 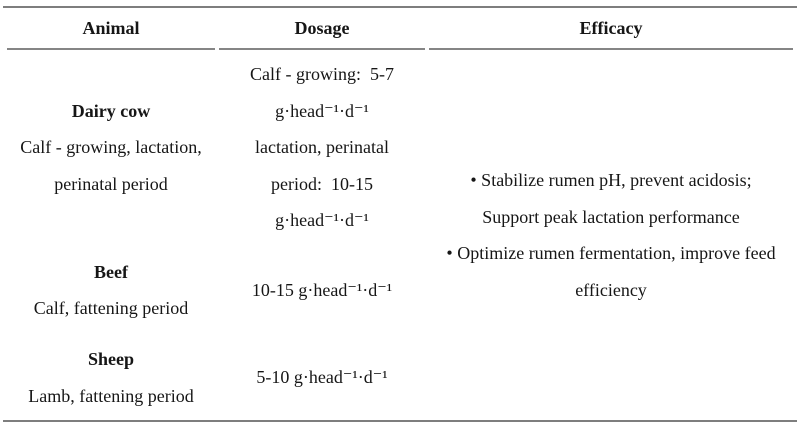 What do you see at coordinates (322, 183) in the screenshot?
I see `dosage-line: period: 10-15` at bounding box center [322, 183].